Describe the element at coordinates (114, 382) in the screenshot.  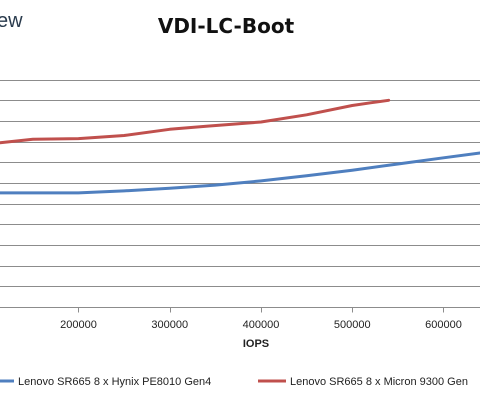
I see `legend-label-1: Lenovo SR665 8 x Hynix PE8010 Gen4` at that location.